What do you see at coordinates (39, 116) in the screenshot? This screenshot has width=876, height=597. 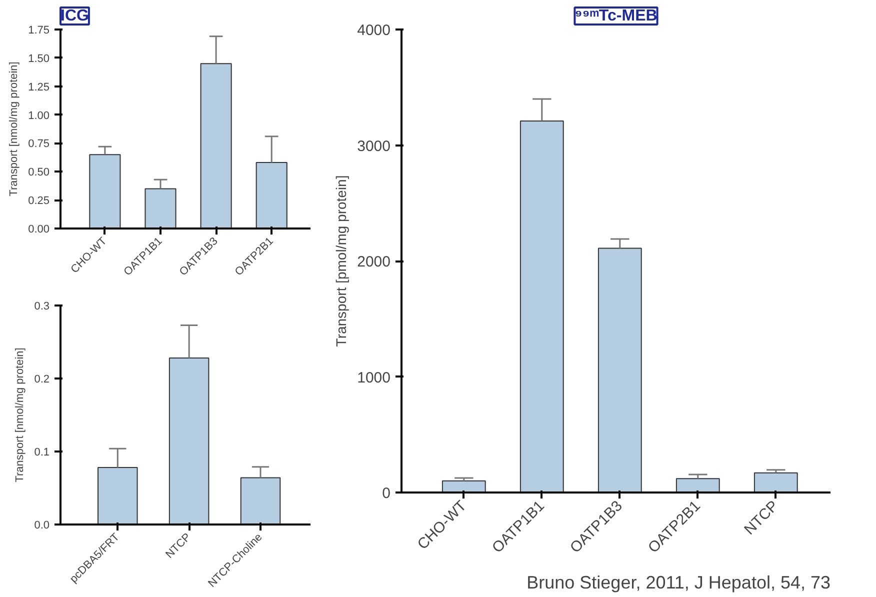 I see `y-tick-label: 1.00` at bounding box center [39, 116].